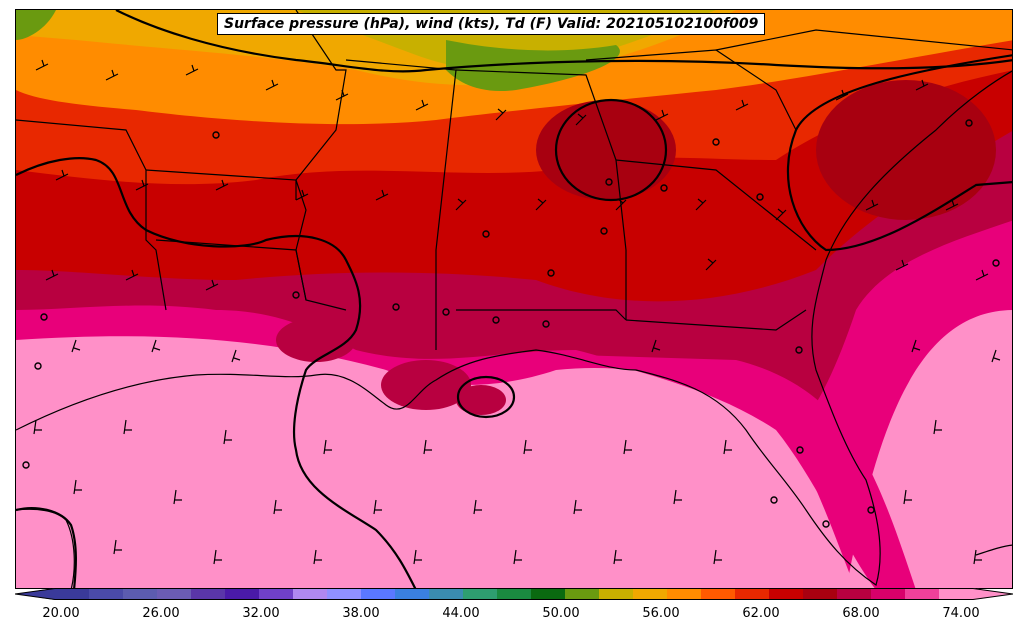 Image resolution: width=1022 pixels, height=633 pixels. I want to click on colorbar-tick-label: 74.00, so click(961, 613).